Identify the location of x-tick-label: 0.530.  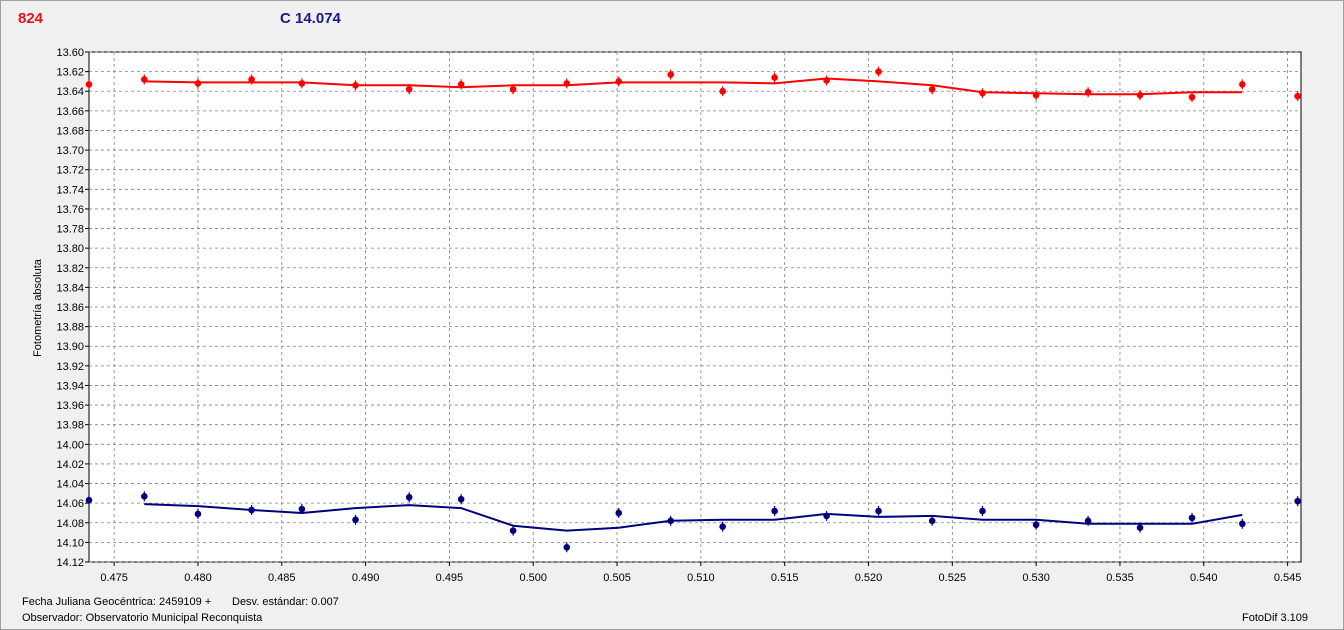
(1036, 578).